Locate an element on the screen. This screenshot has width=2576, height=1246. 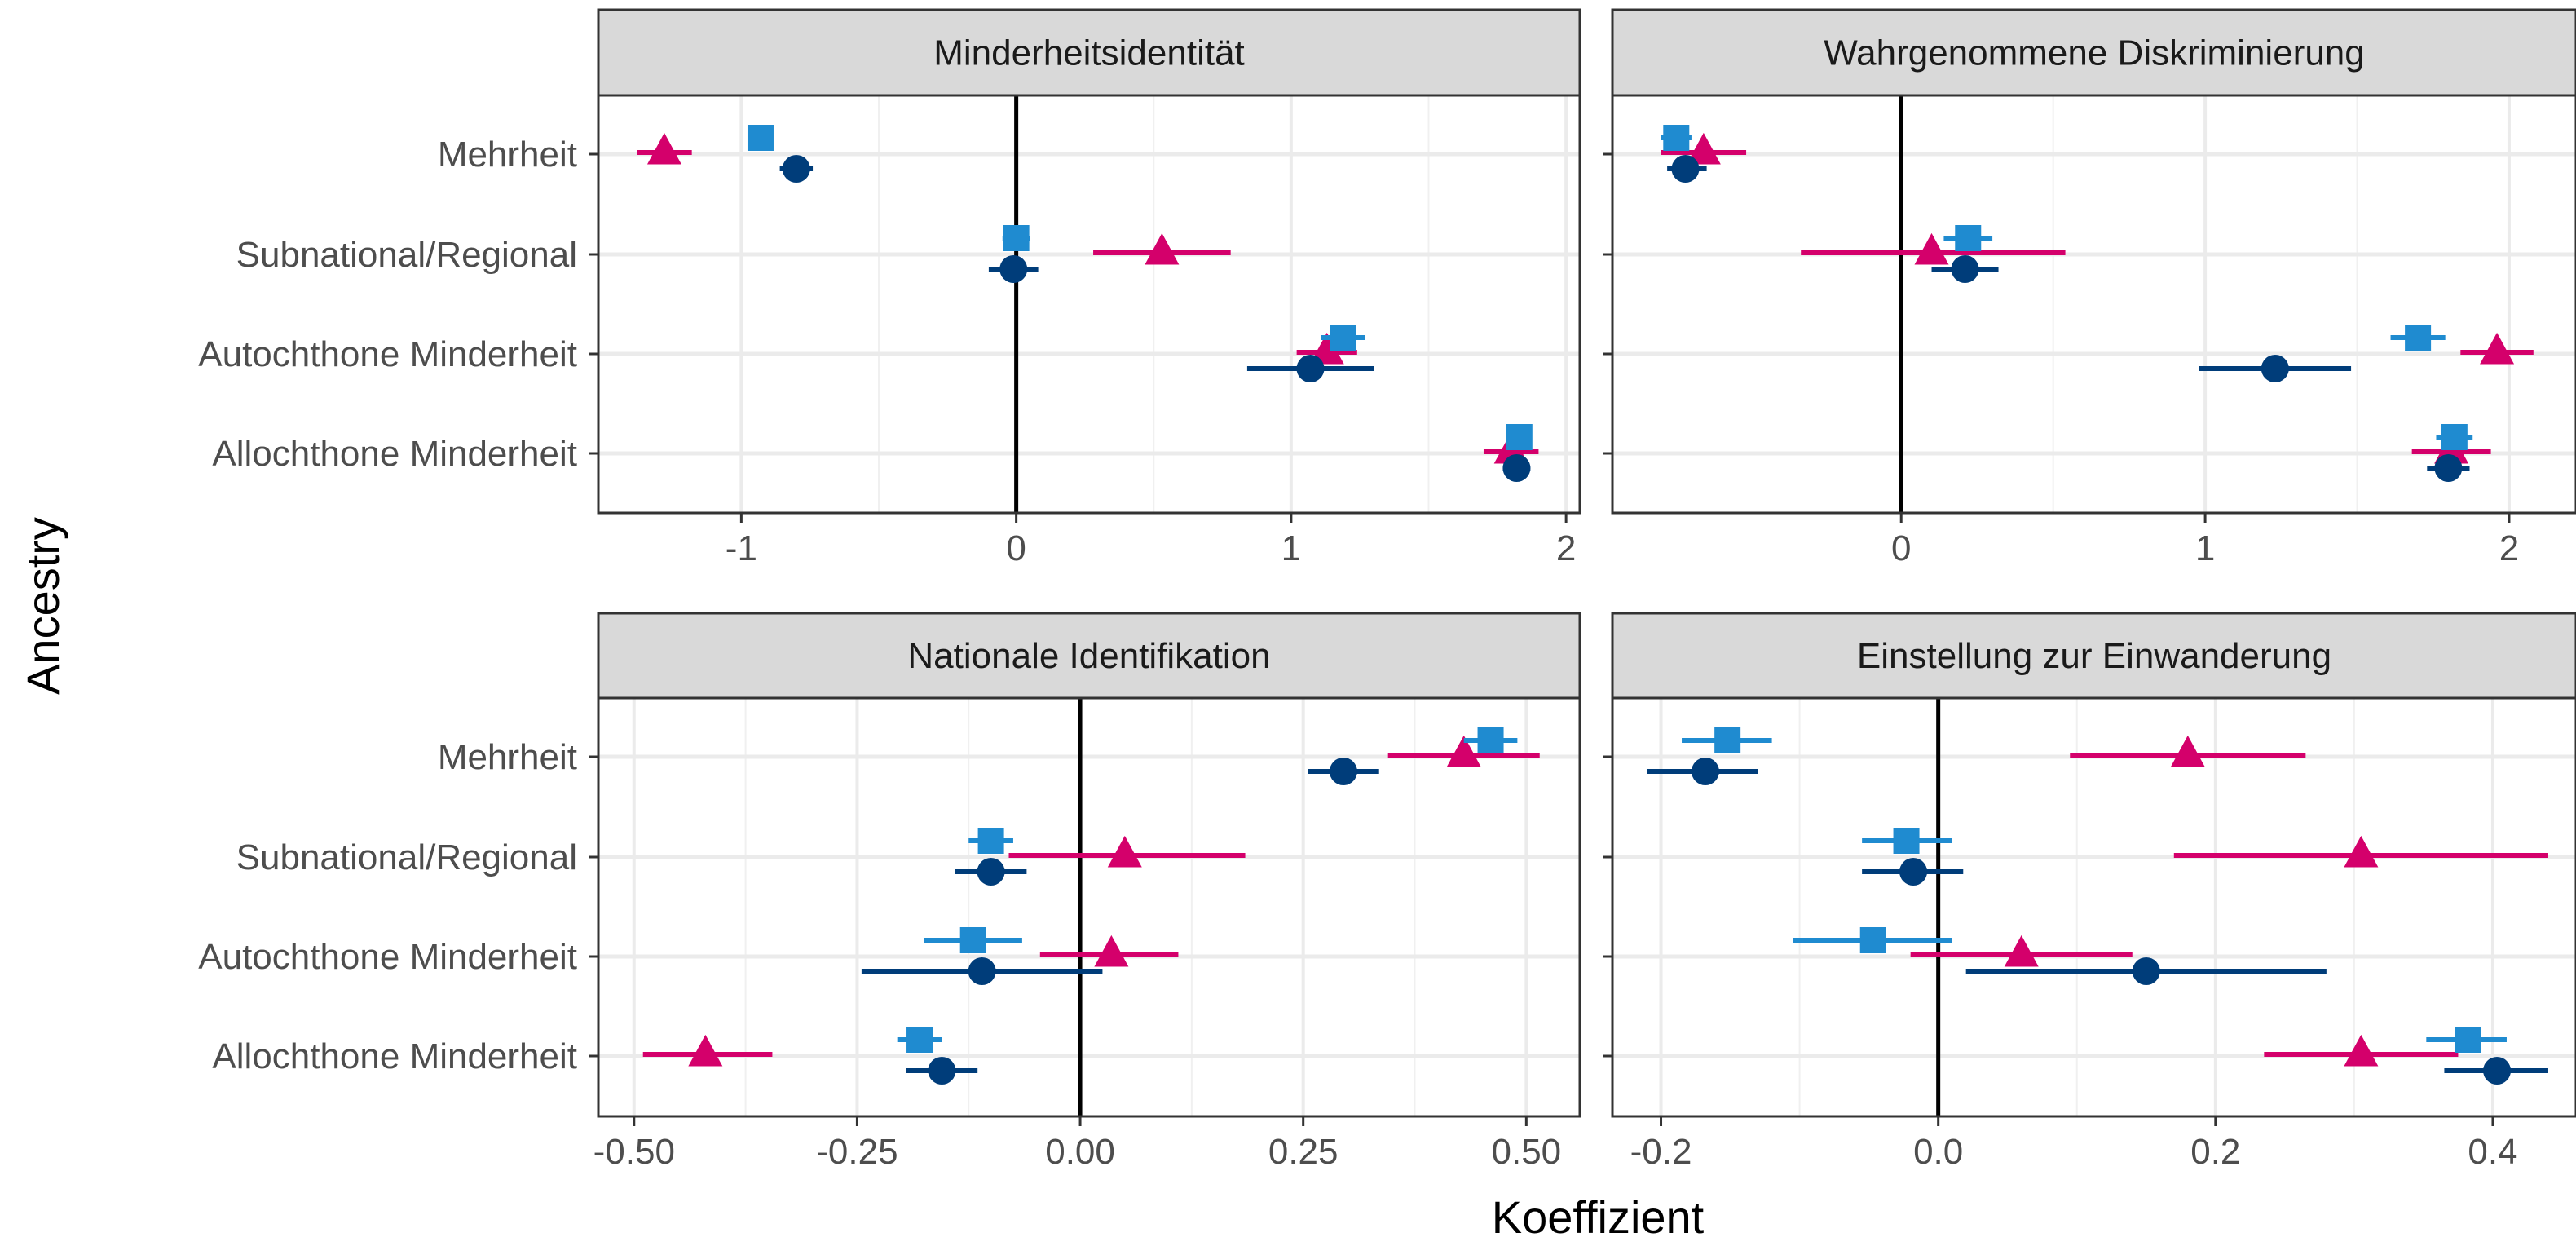
x-tick-label: 0.00 is located at coordinates (1080, 1152).